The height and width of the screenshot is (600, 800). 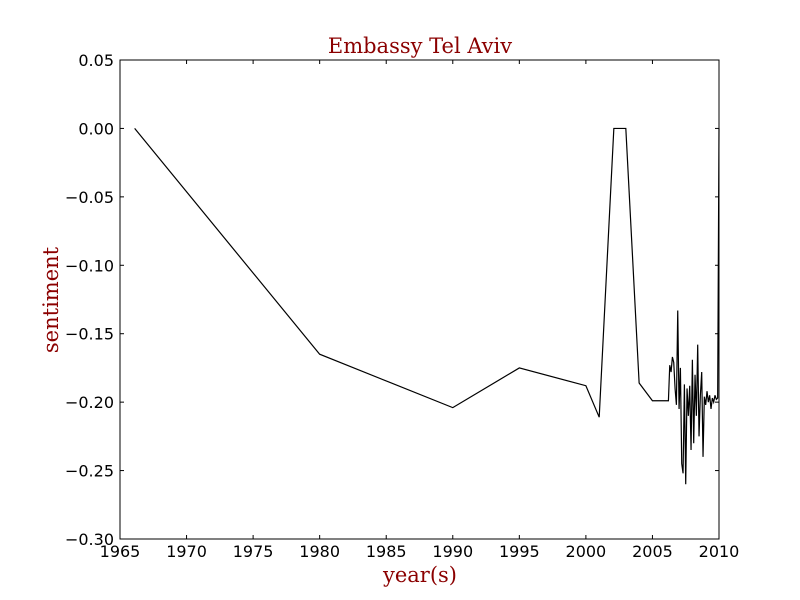 I want to click on y-tick-label: −0.05, so click(x=89, y=197).